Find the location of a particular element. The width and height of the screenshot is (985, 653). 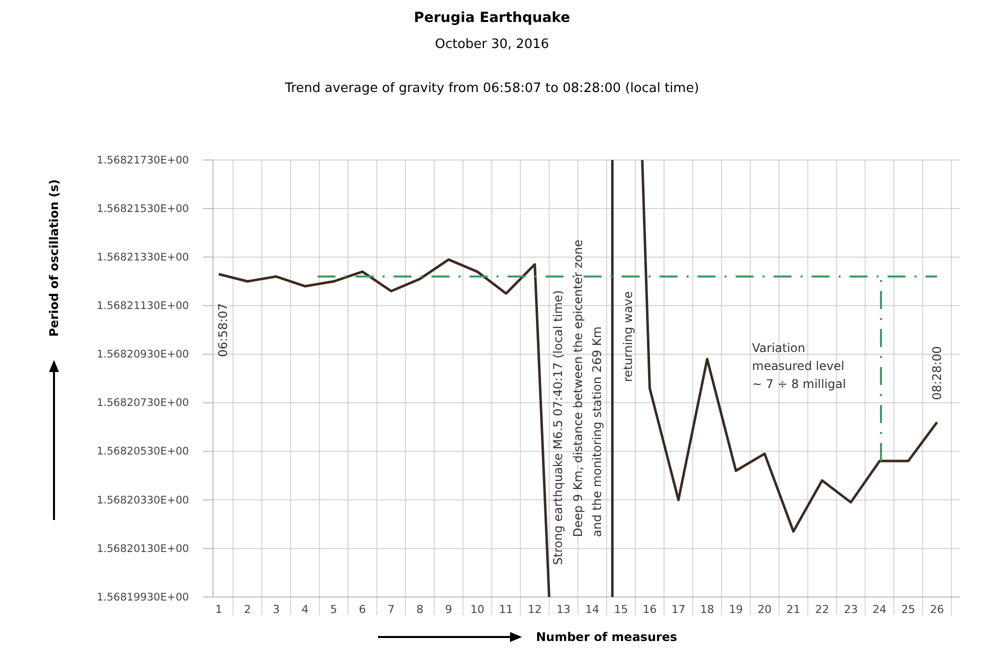

annotation: measured level is located at coordinates (798, 366).